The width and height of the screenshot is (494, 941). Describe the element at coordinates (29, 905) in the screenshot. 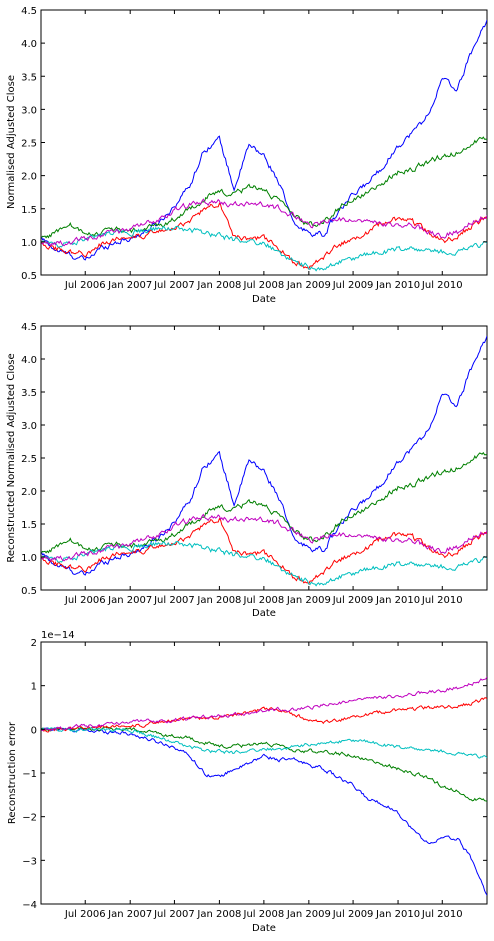

I see `y-tick-label: −4` at that location.